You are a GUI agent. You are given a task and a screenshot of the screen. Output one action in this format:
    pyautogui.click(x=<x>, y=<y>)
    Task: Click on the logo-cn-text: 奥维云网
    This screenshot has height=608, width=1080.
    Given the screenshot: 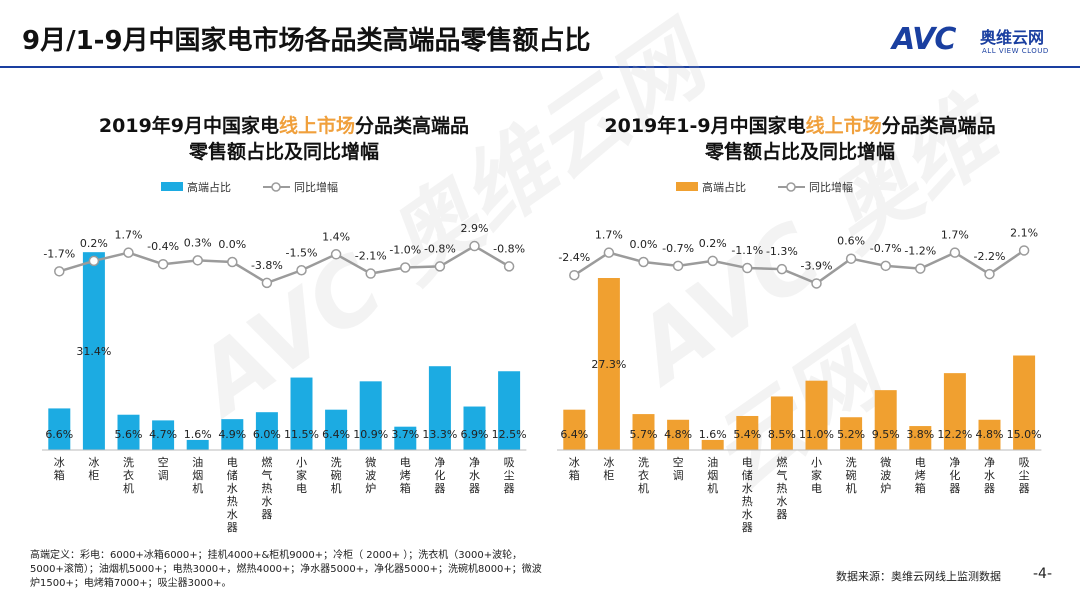 What is the action you would take?
    pyautogui.click(x=1012, y=37)
    